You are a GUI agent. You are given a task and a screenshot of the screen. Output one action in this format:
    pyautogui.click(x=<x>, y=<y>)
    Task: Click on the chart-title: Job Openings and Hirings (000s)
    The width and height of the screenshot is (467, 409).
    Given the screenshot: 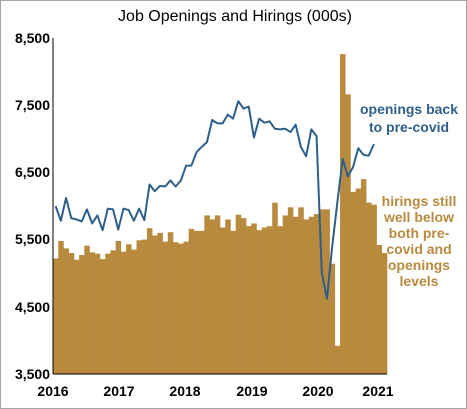 What is the action you would take?
    pyautogui.click(x=235, y=16)
    